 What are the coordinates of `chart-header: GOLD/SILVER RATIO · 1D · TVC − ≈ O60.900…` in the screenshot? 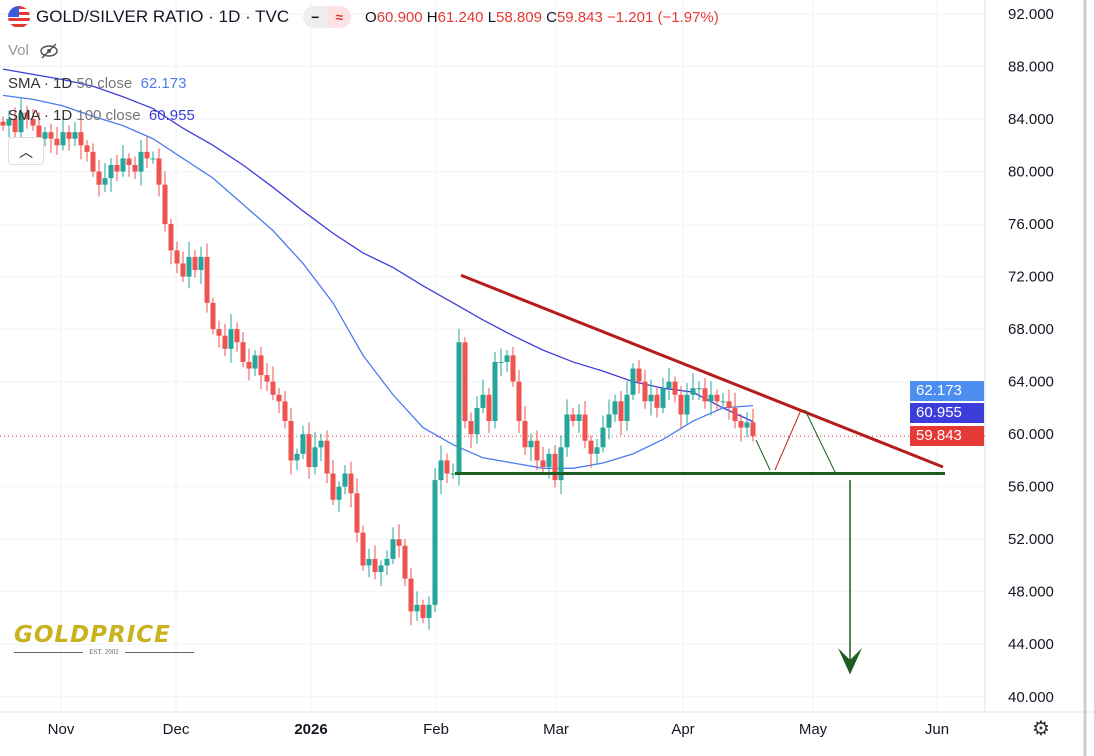 It's located at (363, 17).